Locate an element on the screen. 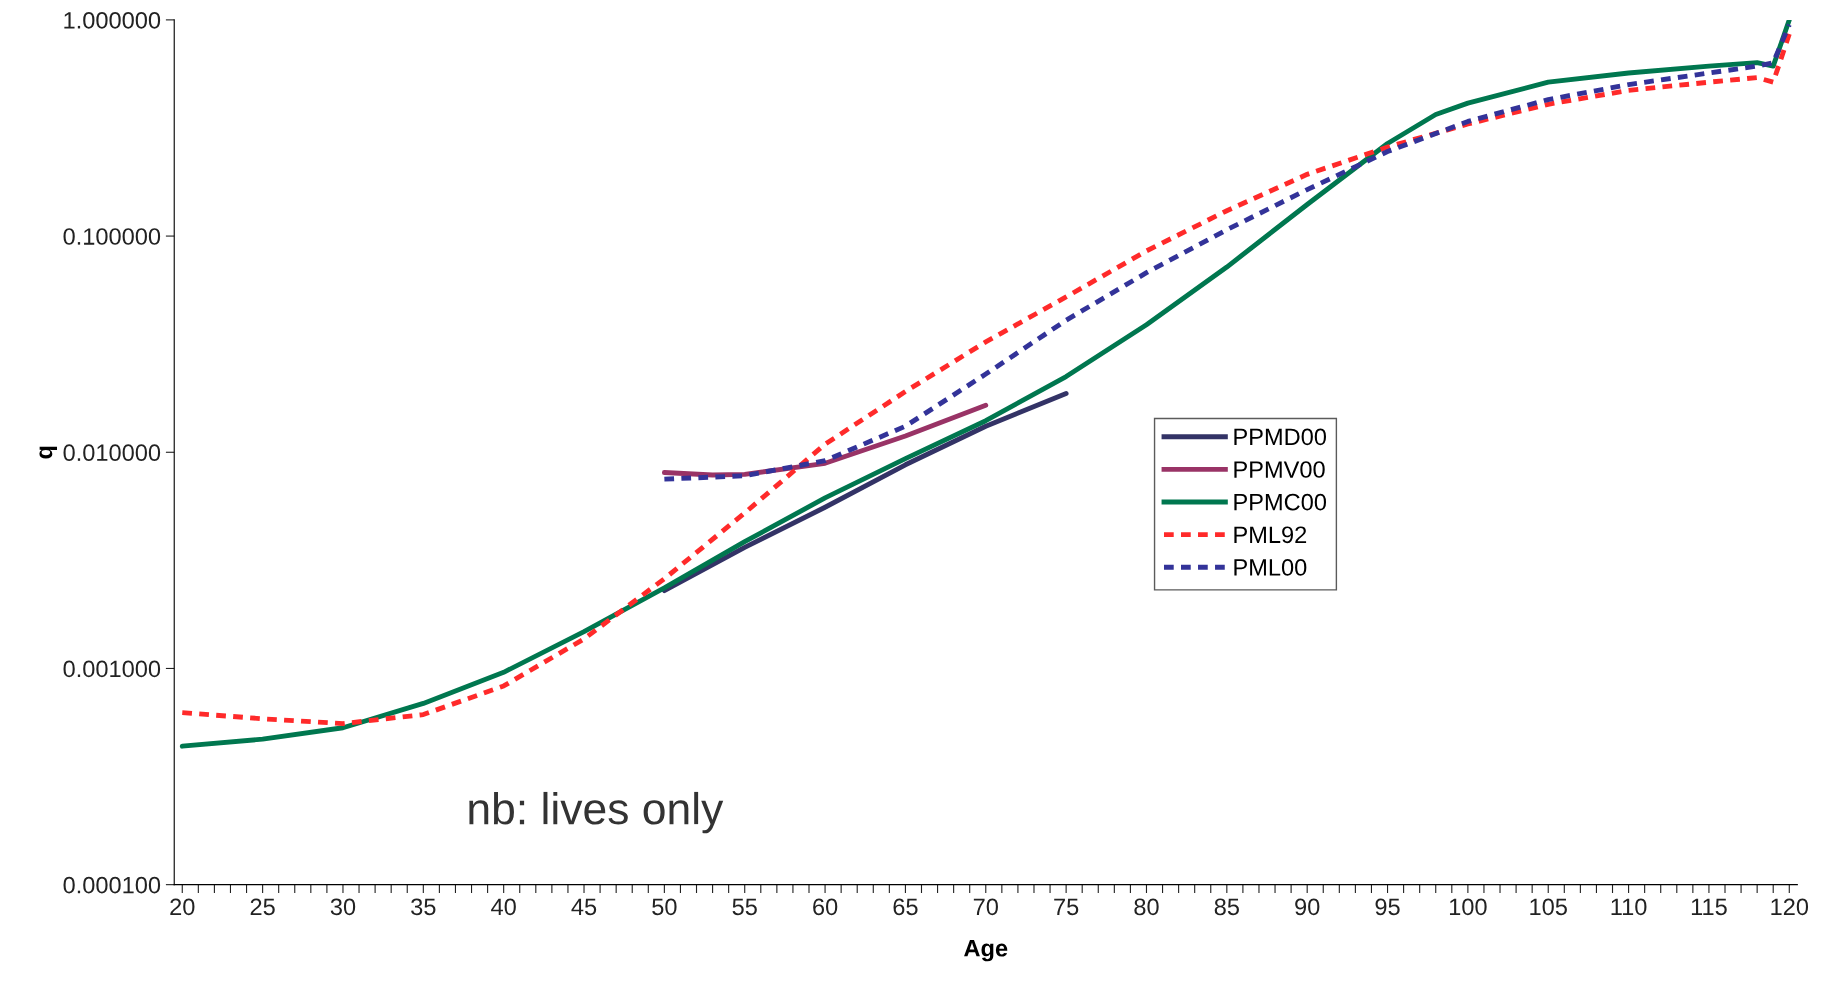  y-tick-label: 0.000100 is located at coordinates (112, 885).